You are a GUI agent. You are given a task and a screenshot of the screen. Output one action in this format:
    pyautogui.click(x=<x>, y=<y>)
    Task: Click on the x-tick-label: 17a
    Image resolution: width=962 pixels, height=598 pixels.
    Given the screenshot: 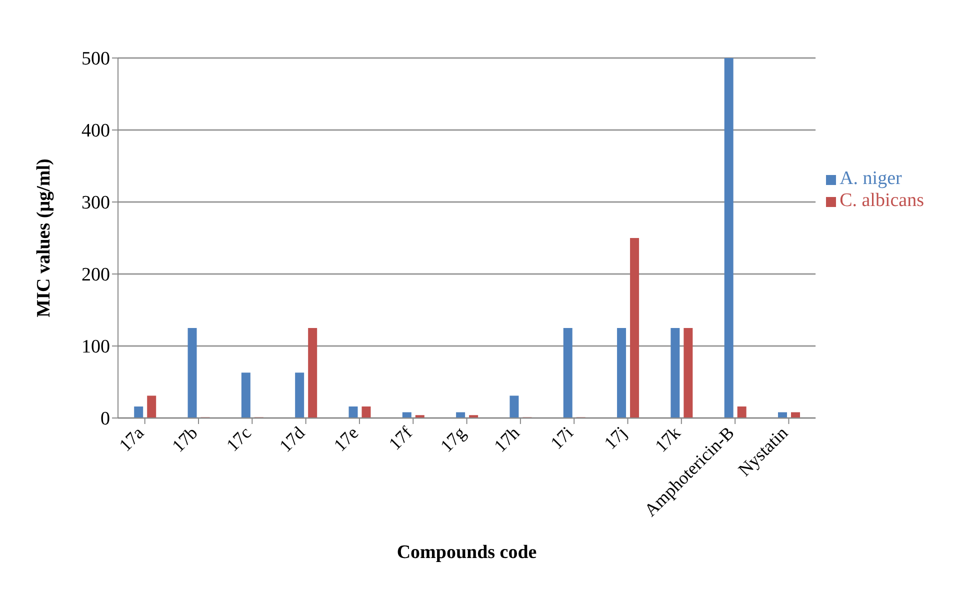 What is the action you would take?
    pyautogui.click(x=131, y=439)
    